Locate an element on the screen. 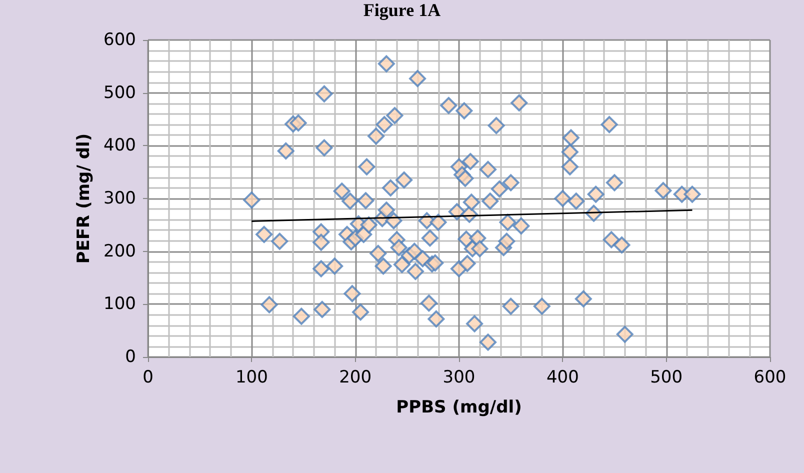 The width and height of the screenshot is (804, 473). x-tick-label: 100 is located at coordinates (251, 378).